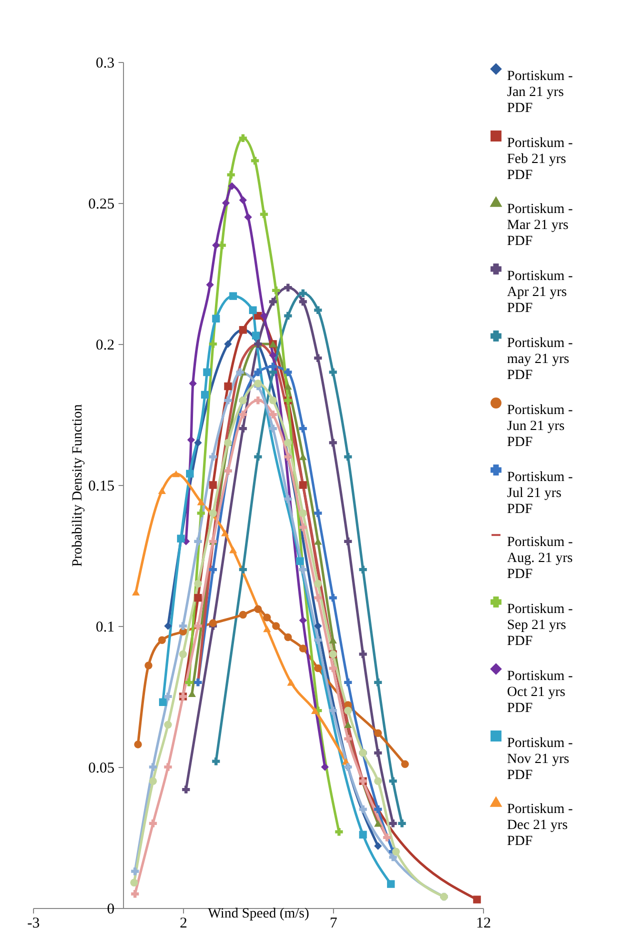 This screenshot has width=617, height=952. Describe the element at coordinates (540, 759) in the screenshot. I see `legend-label: Portiskum - Nov 21 yrs PDF` at that location.